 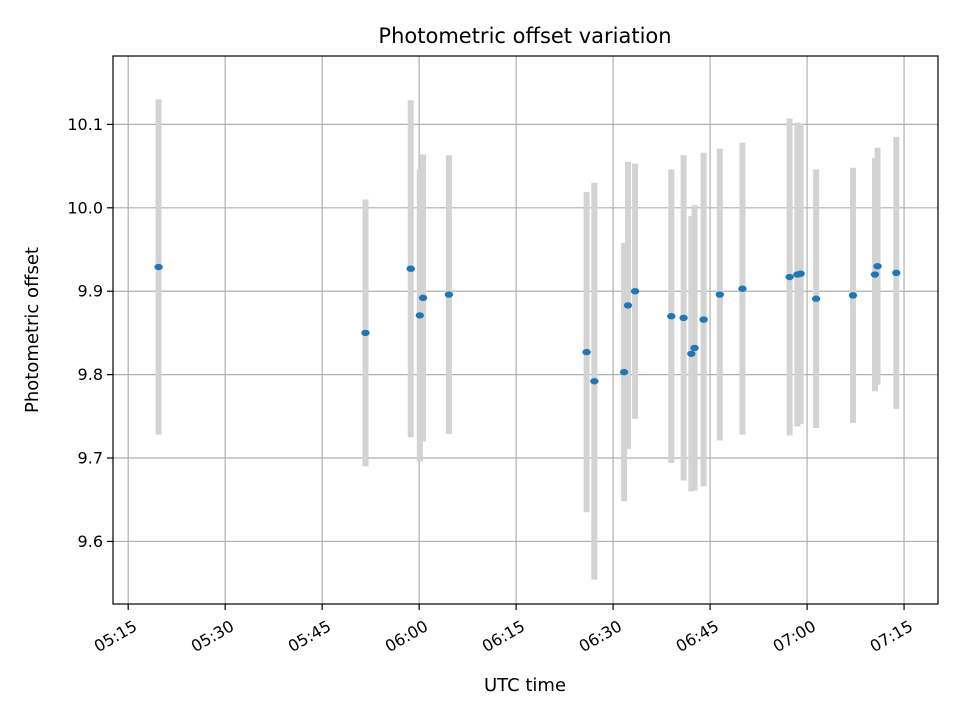 I want to click on y-tick-label: 10.0, so click(x=85, y=207).